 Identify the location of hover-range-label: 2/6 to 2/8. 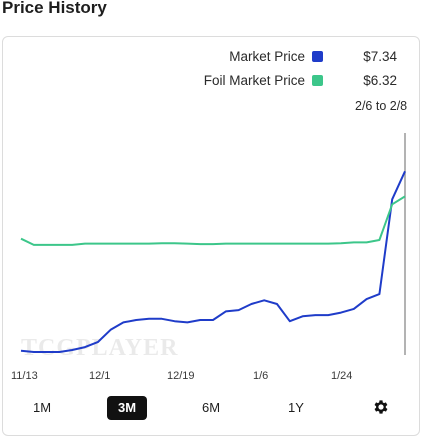
(381, 106).